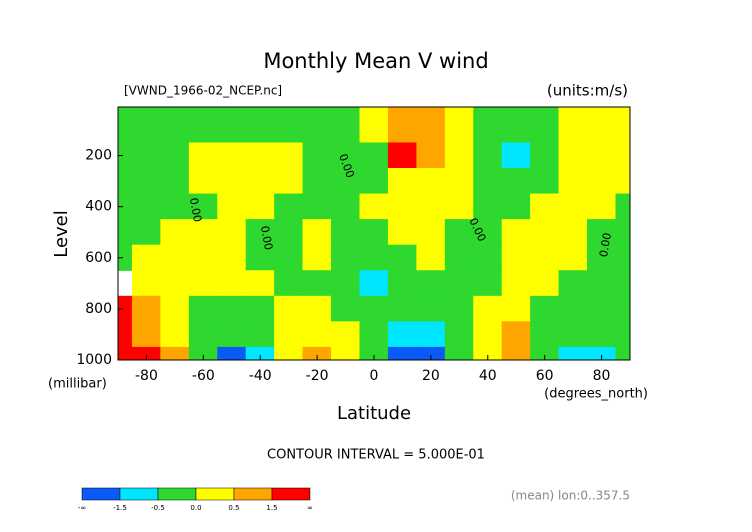 The image size is (752, 532). Describe the element at coordinates (266, 238) in the screenshot. I see `contour-label: 0.00` at that location.